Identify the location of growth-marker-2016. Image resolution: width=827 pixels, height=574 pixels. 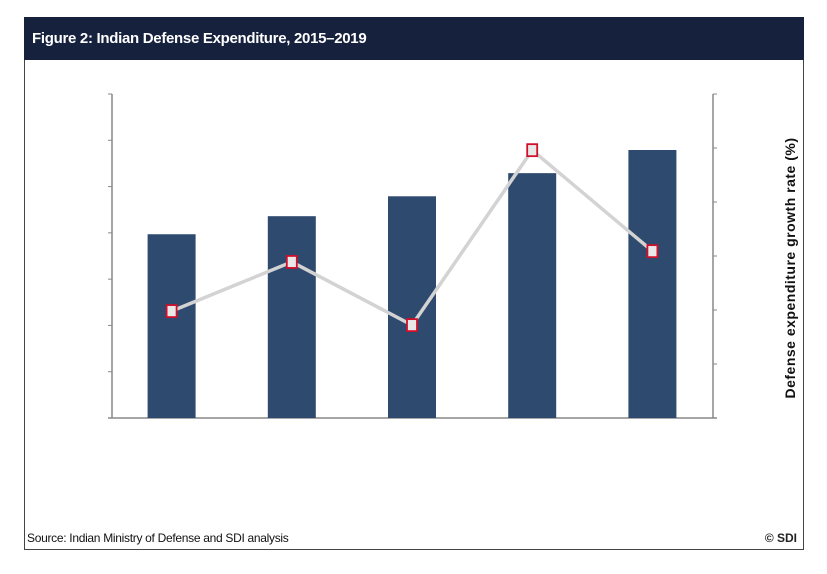
(291, 262).